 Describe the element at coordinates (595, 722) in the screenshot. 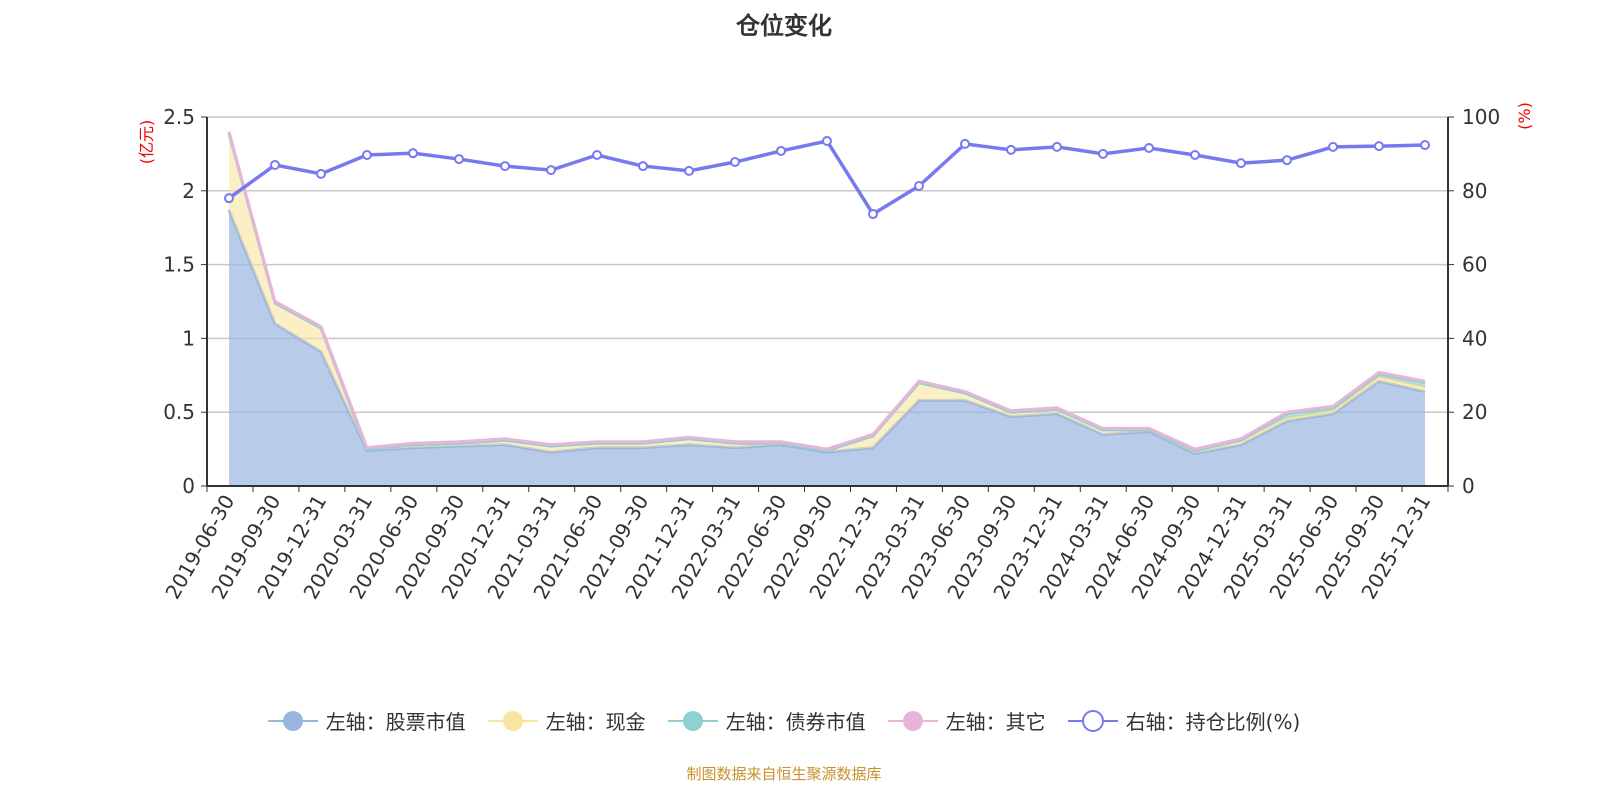

I see `legend-label: 左轴：现金` at that location.